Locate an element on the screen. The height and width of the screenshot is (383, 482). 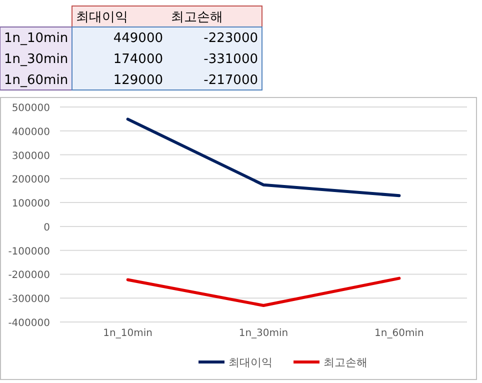
data-label: -331000 is located at coordinates (231, 59).